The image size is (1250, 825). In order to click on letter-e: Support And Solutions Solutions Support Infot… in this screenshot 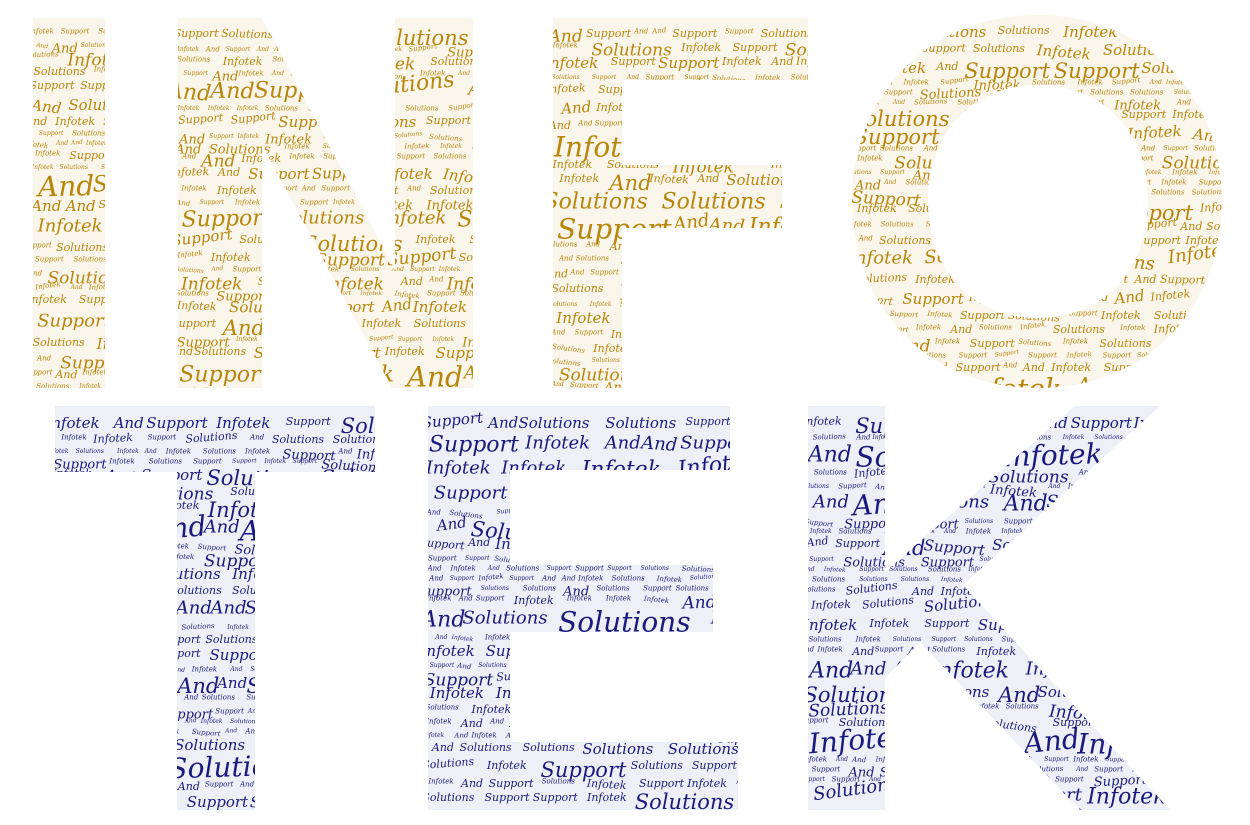, I will do `click(605, 608)`.